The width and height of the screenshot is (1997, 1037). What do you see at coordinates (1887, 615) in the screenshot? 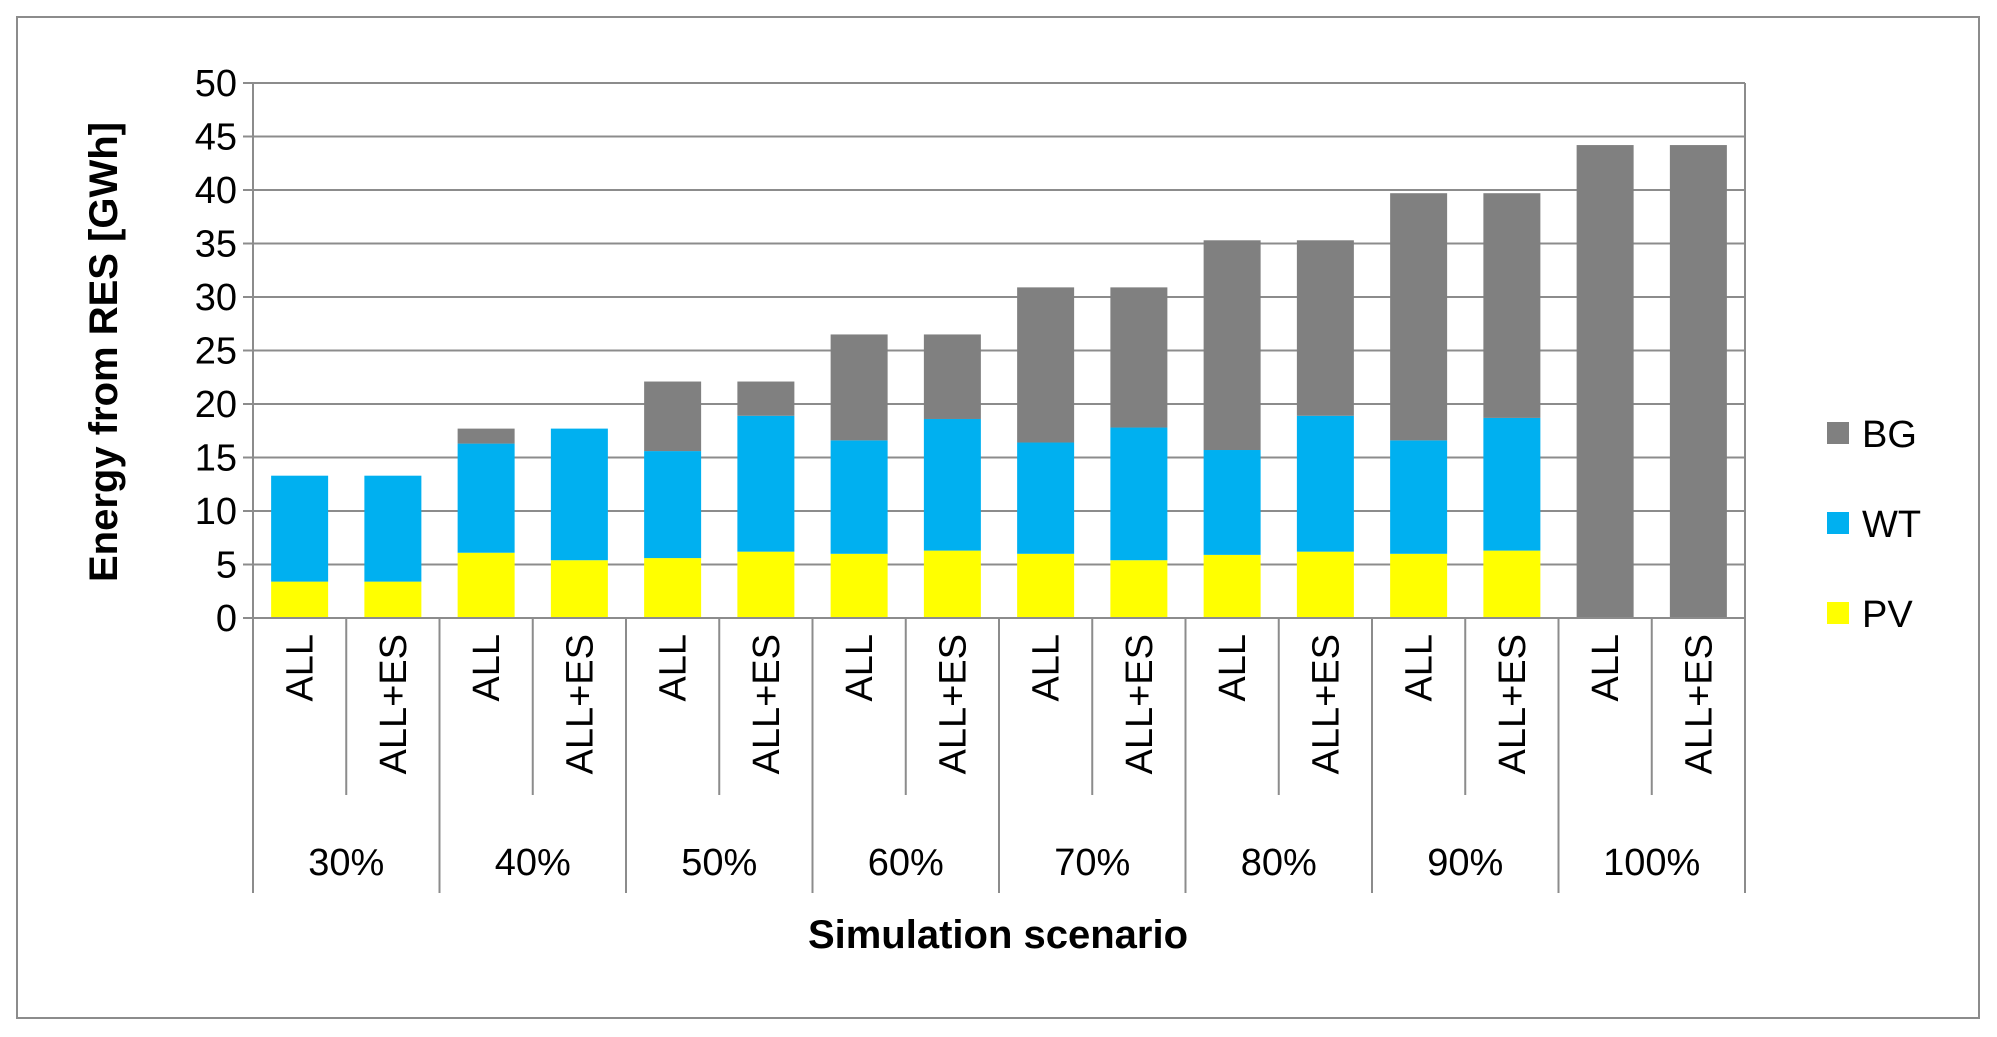
I see `legend-label-pv: PV` at bounding box center [1887, 615].